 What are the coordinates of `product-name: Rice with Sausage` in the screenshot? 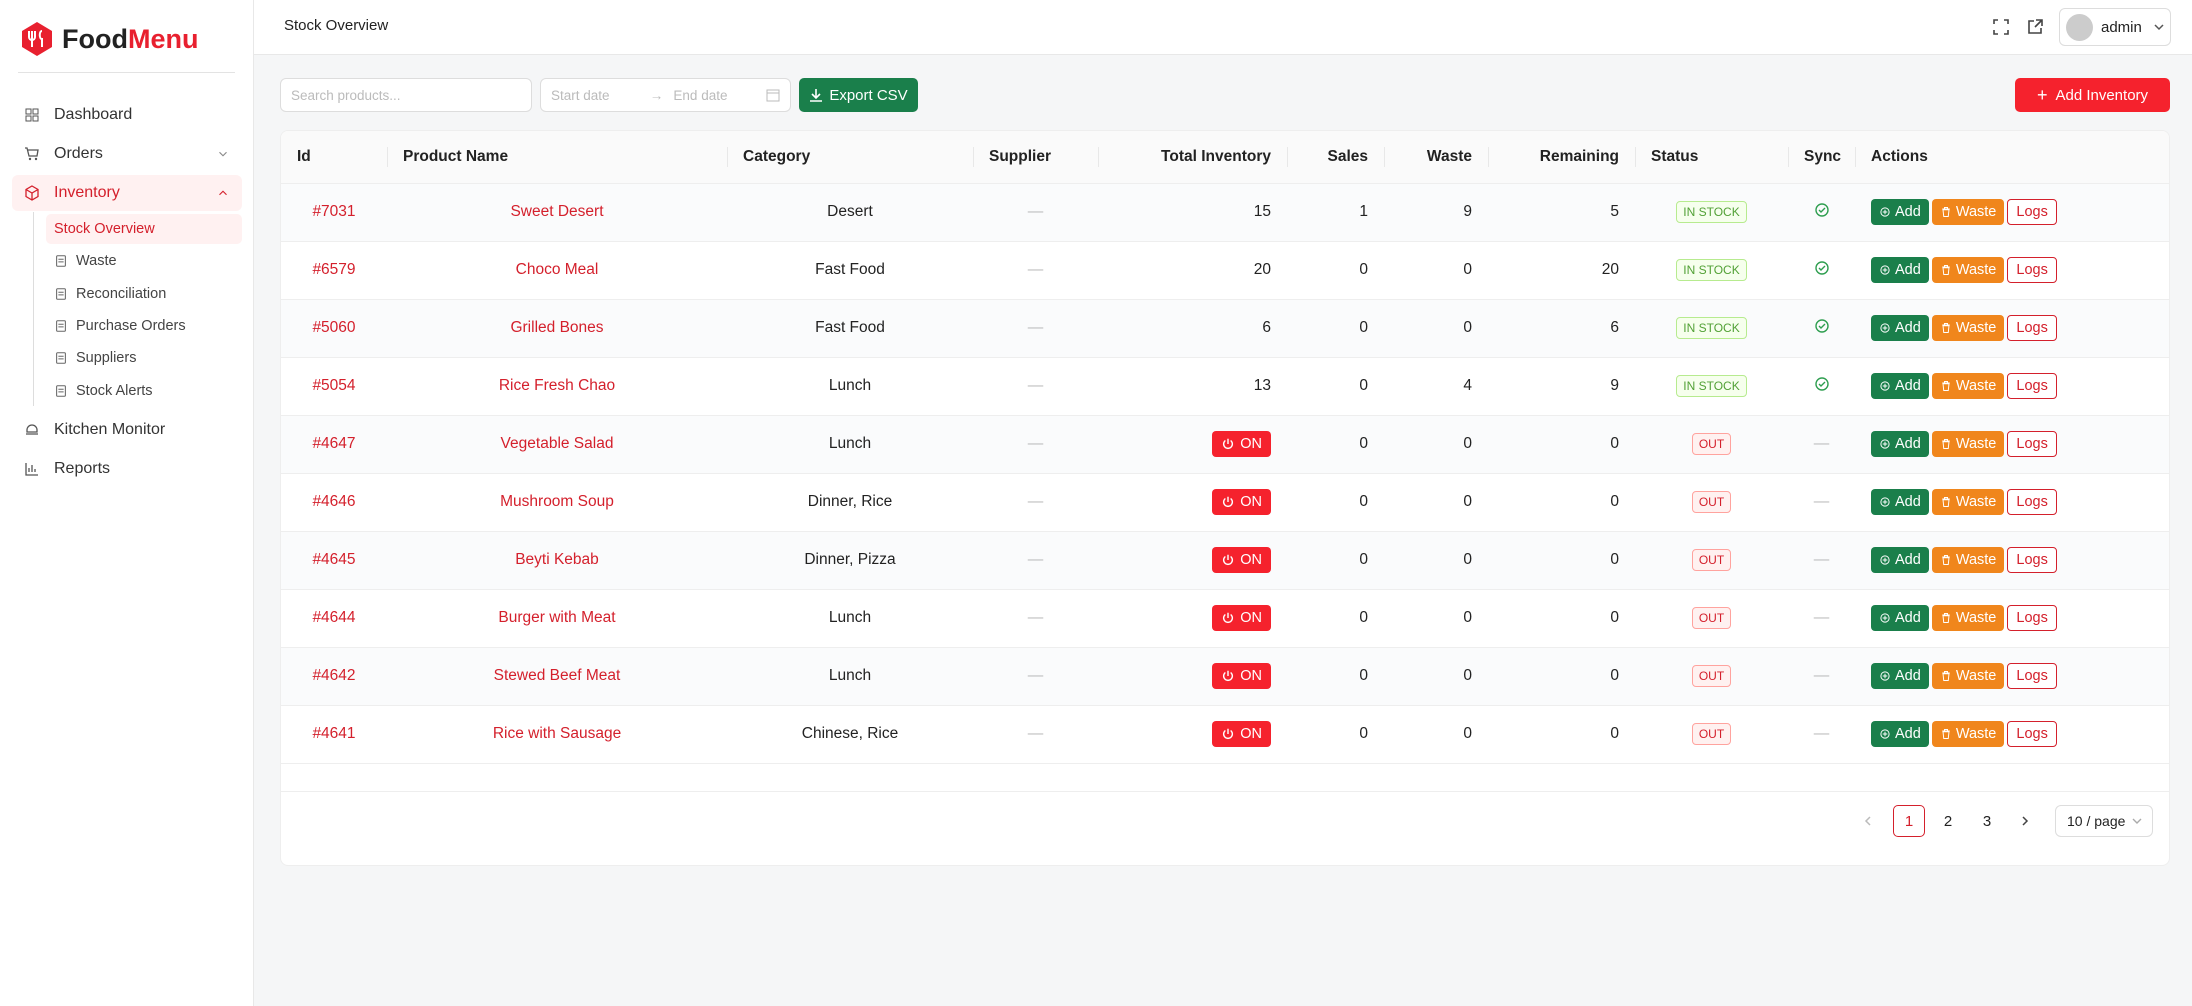 It's located at (557, 733).